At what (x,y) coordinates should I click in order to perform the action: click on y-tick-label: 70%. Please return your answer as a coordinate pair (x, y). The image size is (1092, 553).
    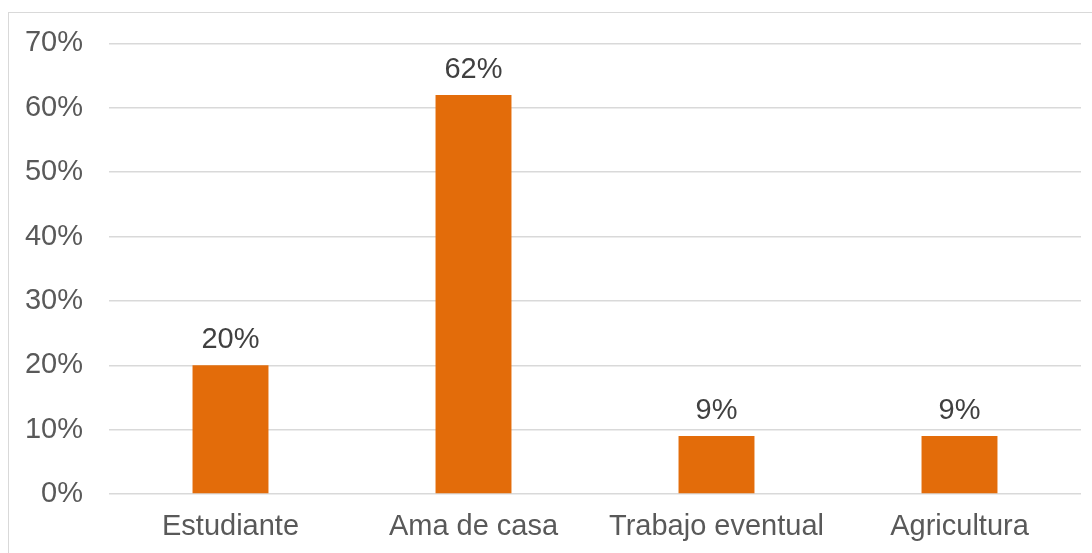
    Looking at the image, I should click on (53, 41).